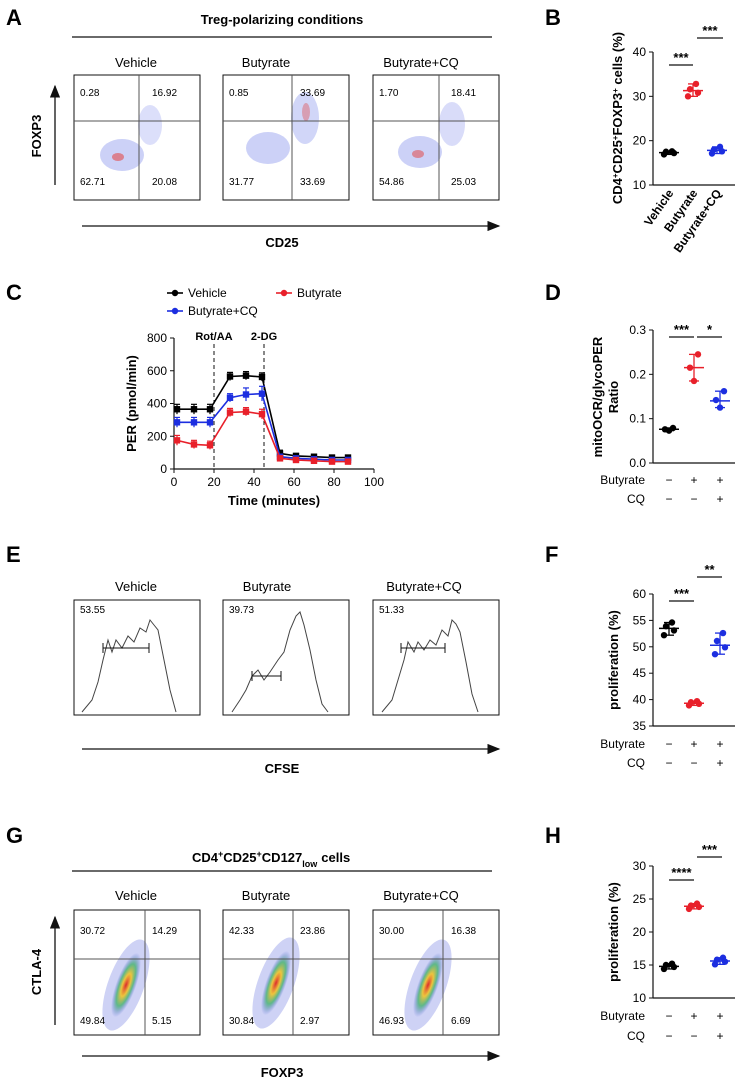  I want to click on panel-g-flow-plot-butyrate, so click(286, 972).